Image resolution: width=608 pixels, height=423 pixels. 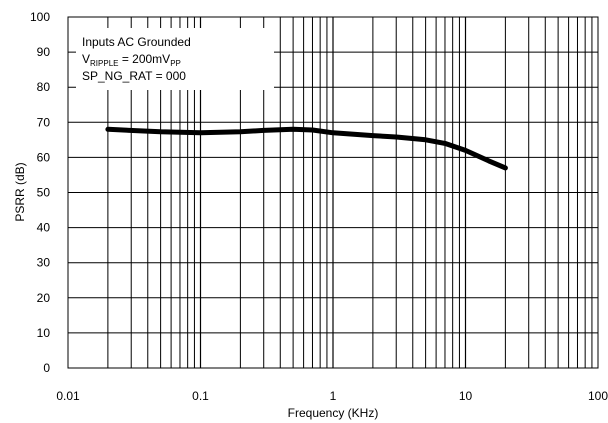 What do you see at coordinates (134, 76) in the screenshot?
I see `annotation-line-3: SP_NG_RAT = 000` at bounding box center [134, 76].